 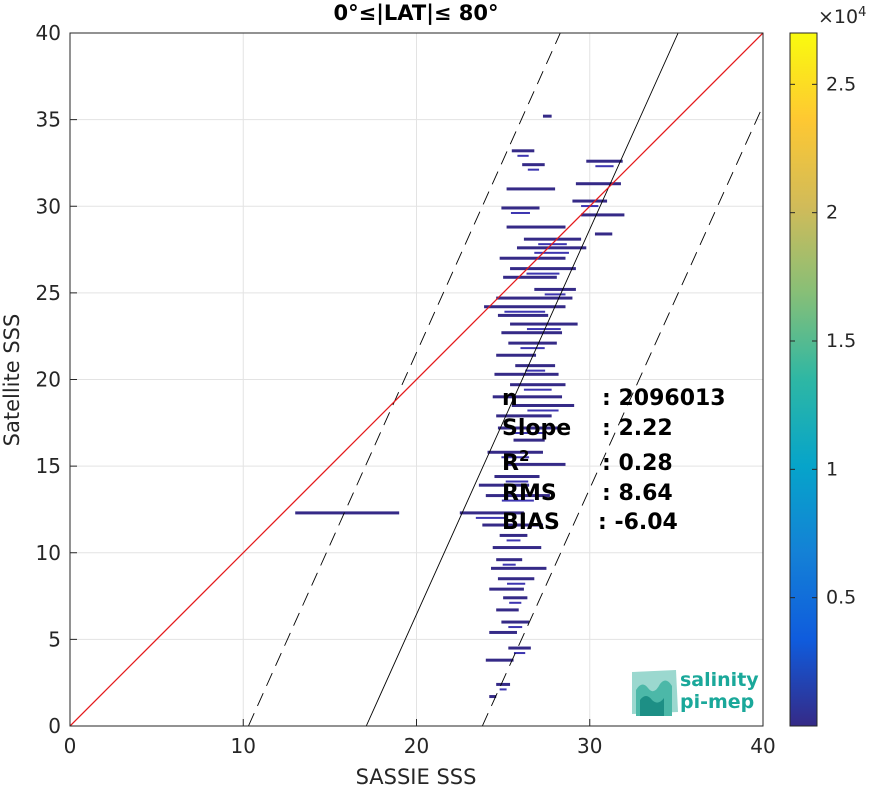 I want to click on x-tick-label: 10, so click(x=243, y=746).